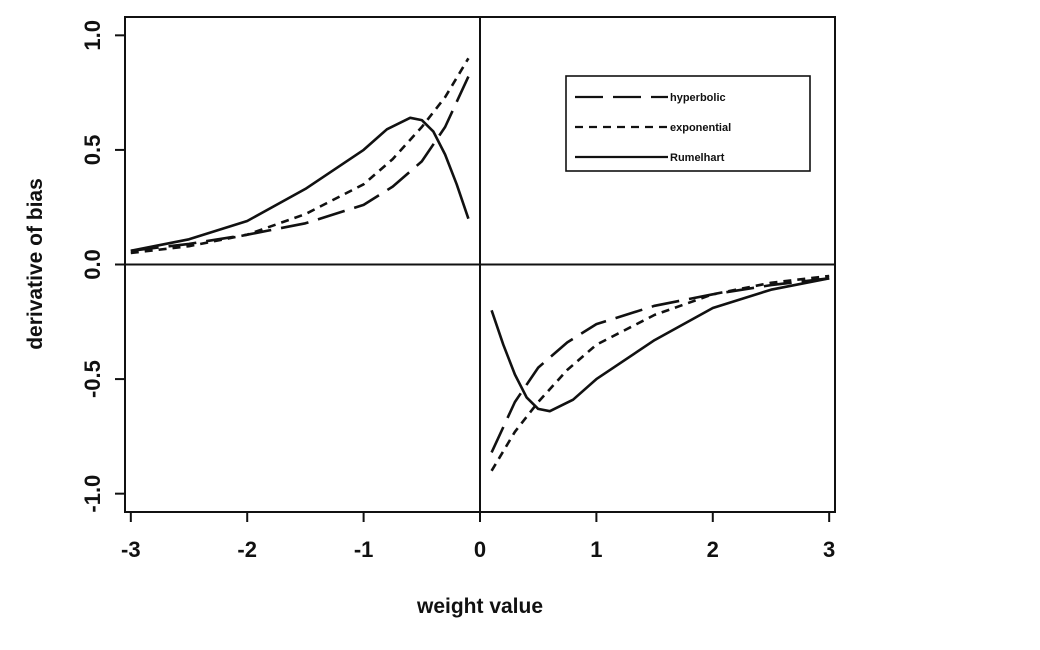  Describe the element at coordinates (660, 345) in the screenshot. I see `series-line-rumelhart-positive` at that location.